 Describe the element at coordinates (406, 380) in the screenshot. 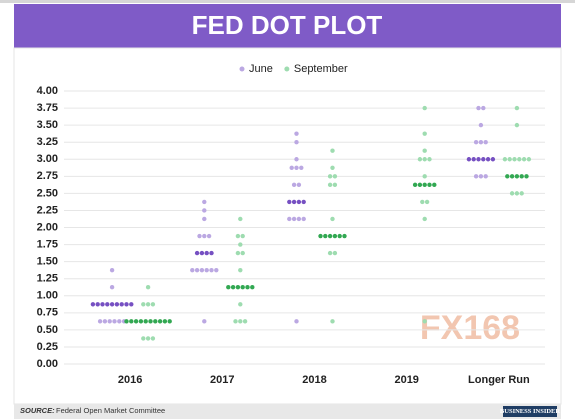

I see `x-tick-label: 2019` at that location.